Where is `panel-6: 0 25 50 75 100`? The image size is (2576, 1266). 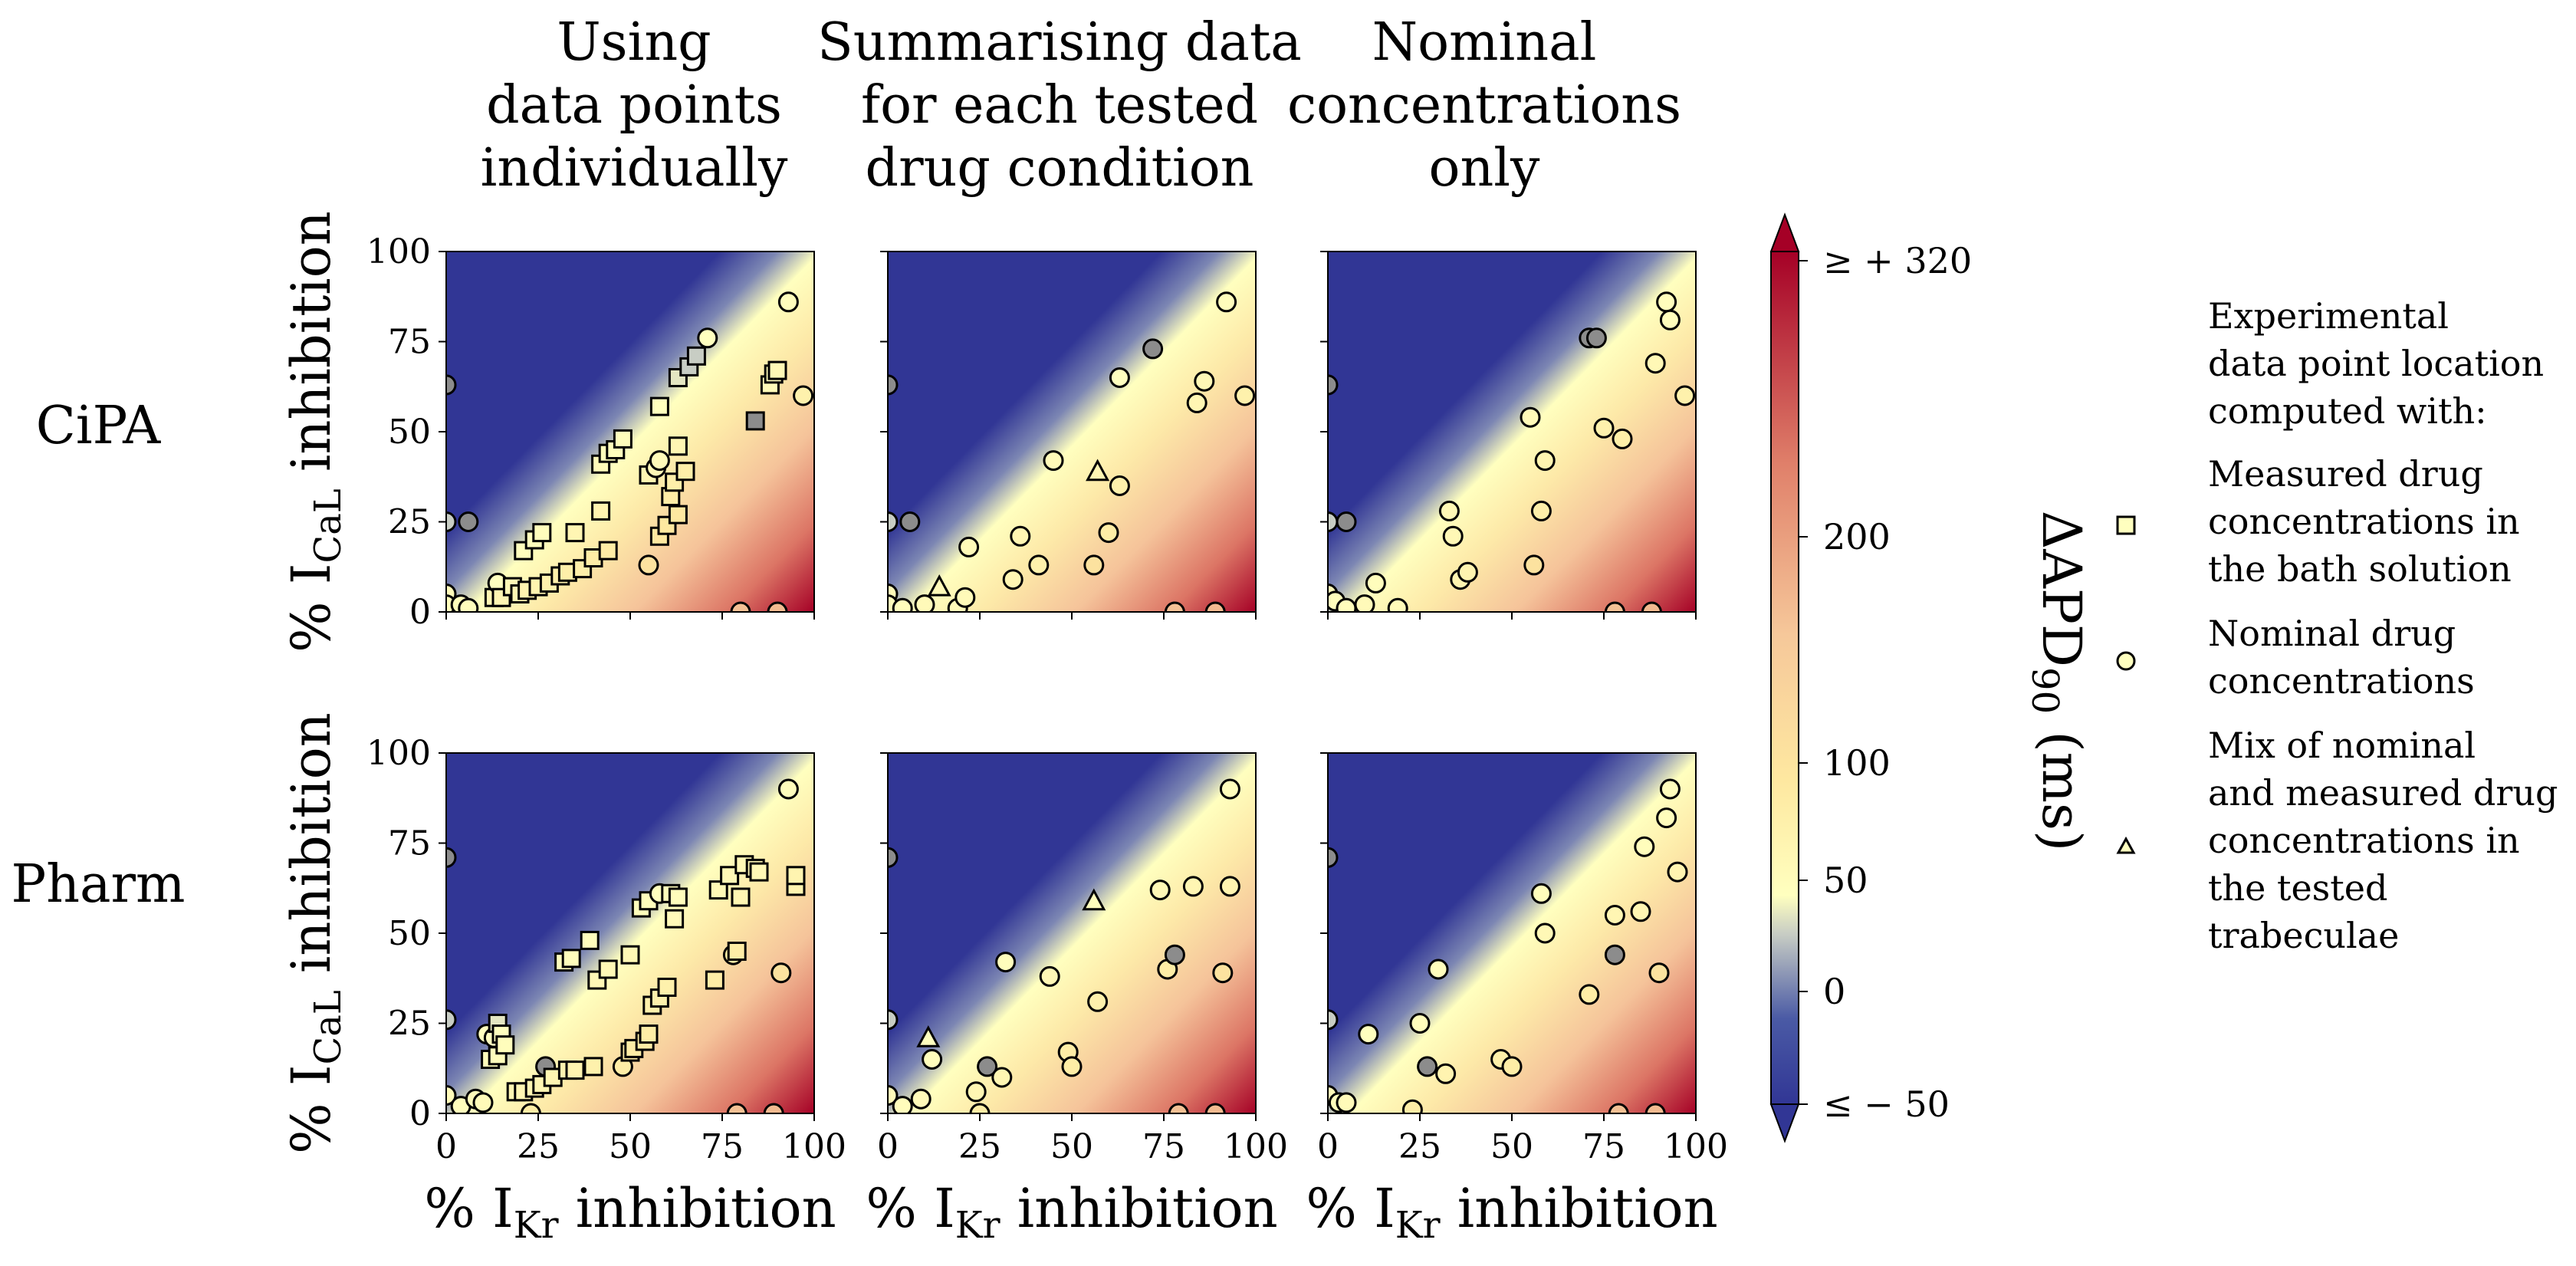
panel-6: 0 25 50 75 100 is located at coordinates (1522, 959).